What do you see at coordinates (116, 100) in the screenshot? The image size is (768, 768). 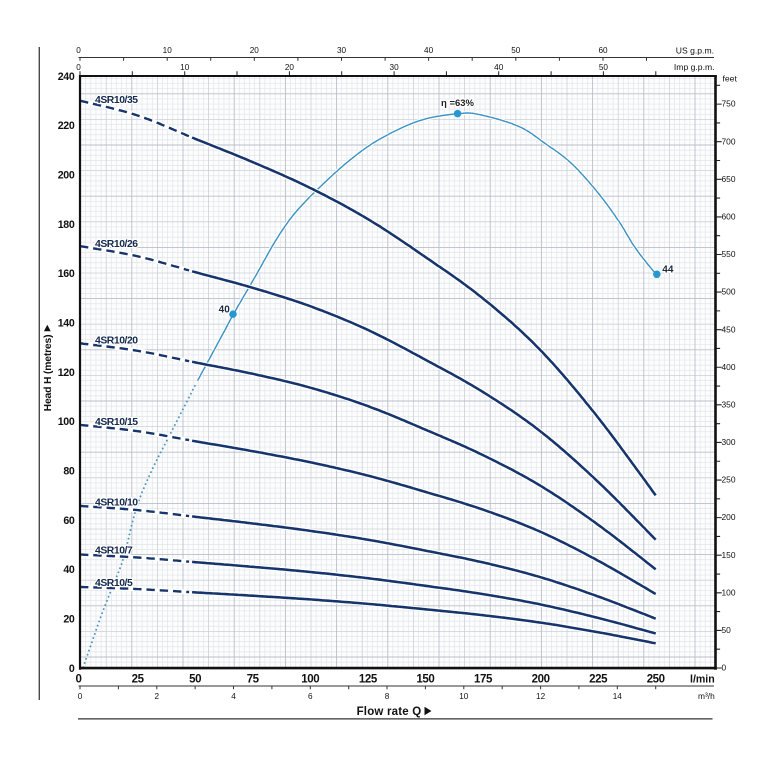 I see `svg-text: 4SR10/35` at bounding box center [116, 100].